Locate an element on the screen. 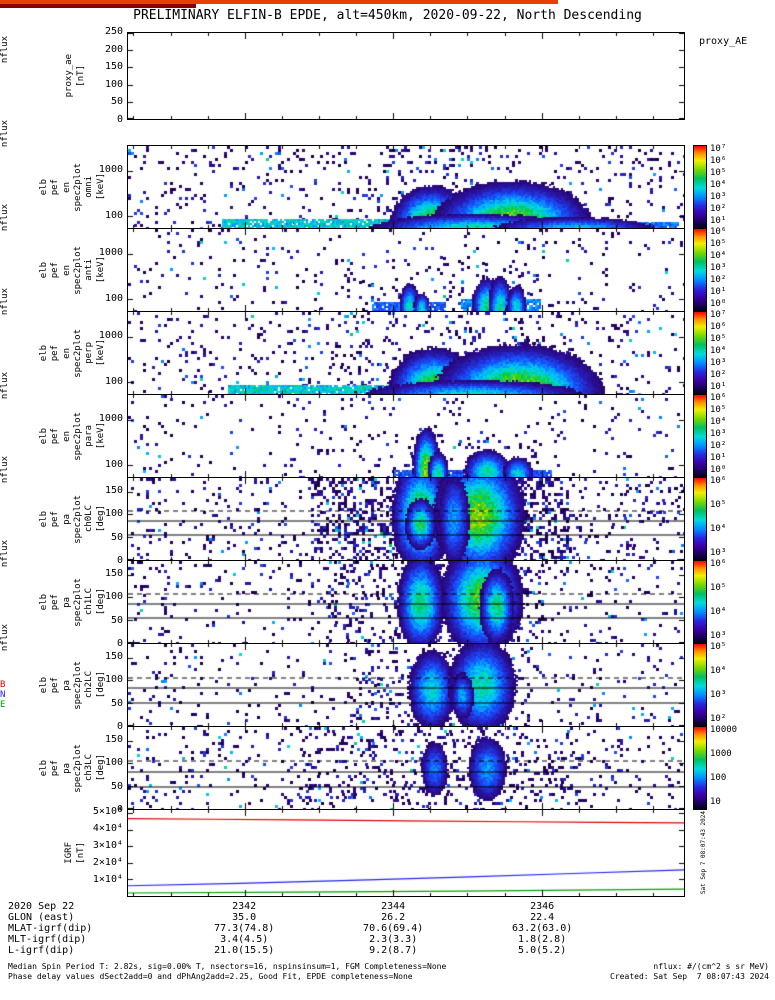  ylabel-en_anti-line: en is located at coordinates (66, 270).